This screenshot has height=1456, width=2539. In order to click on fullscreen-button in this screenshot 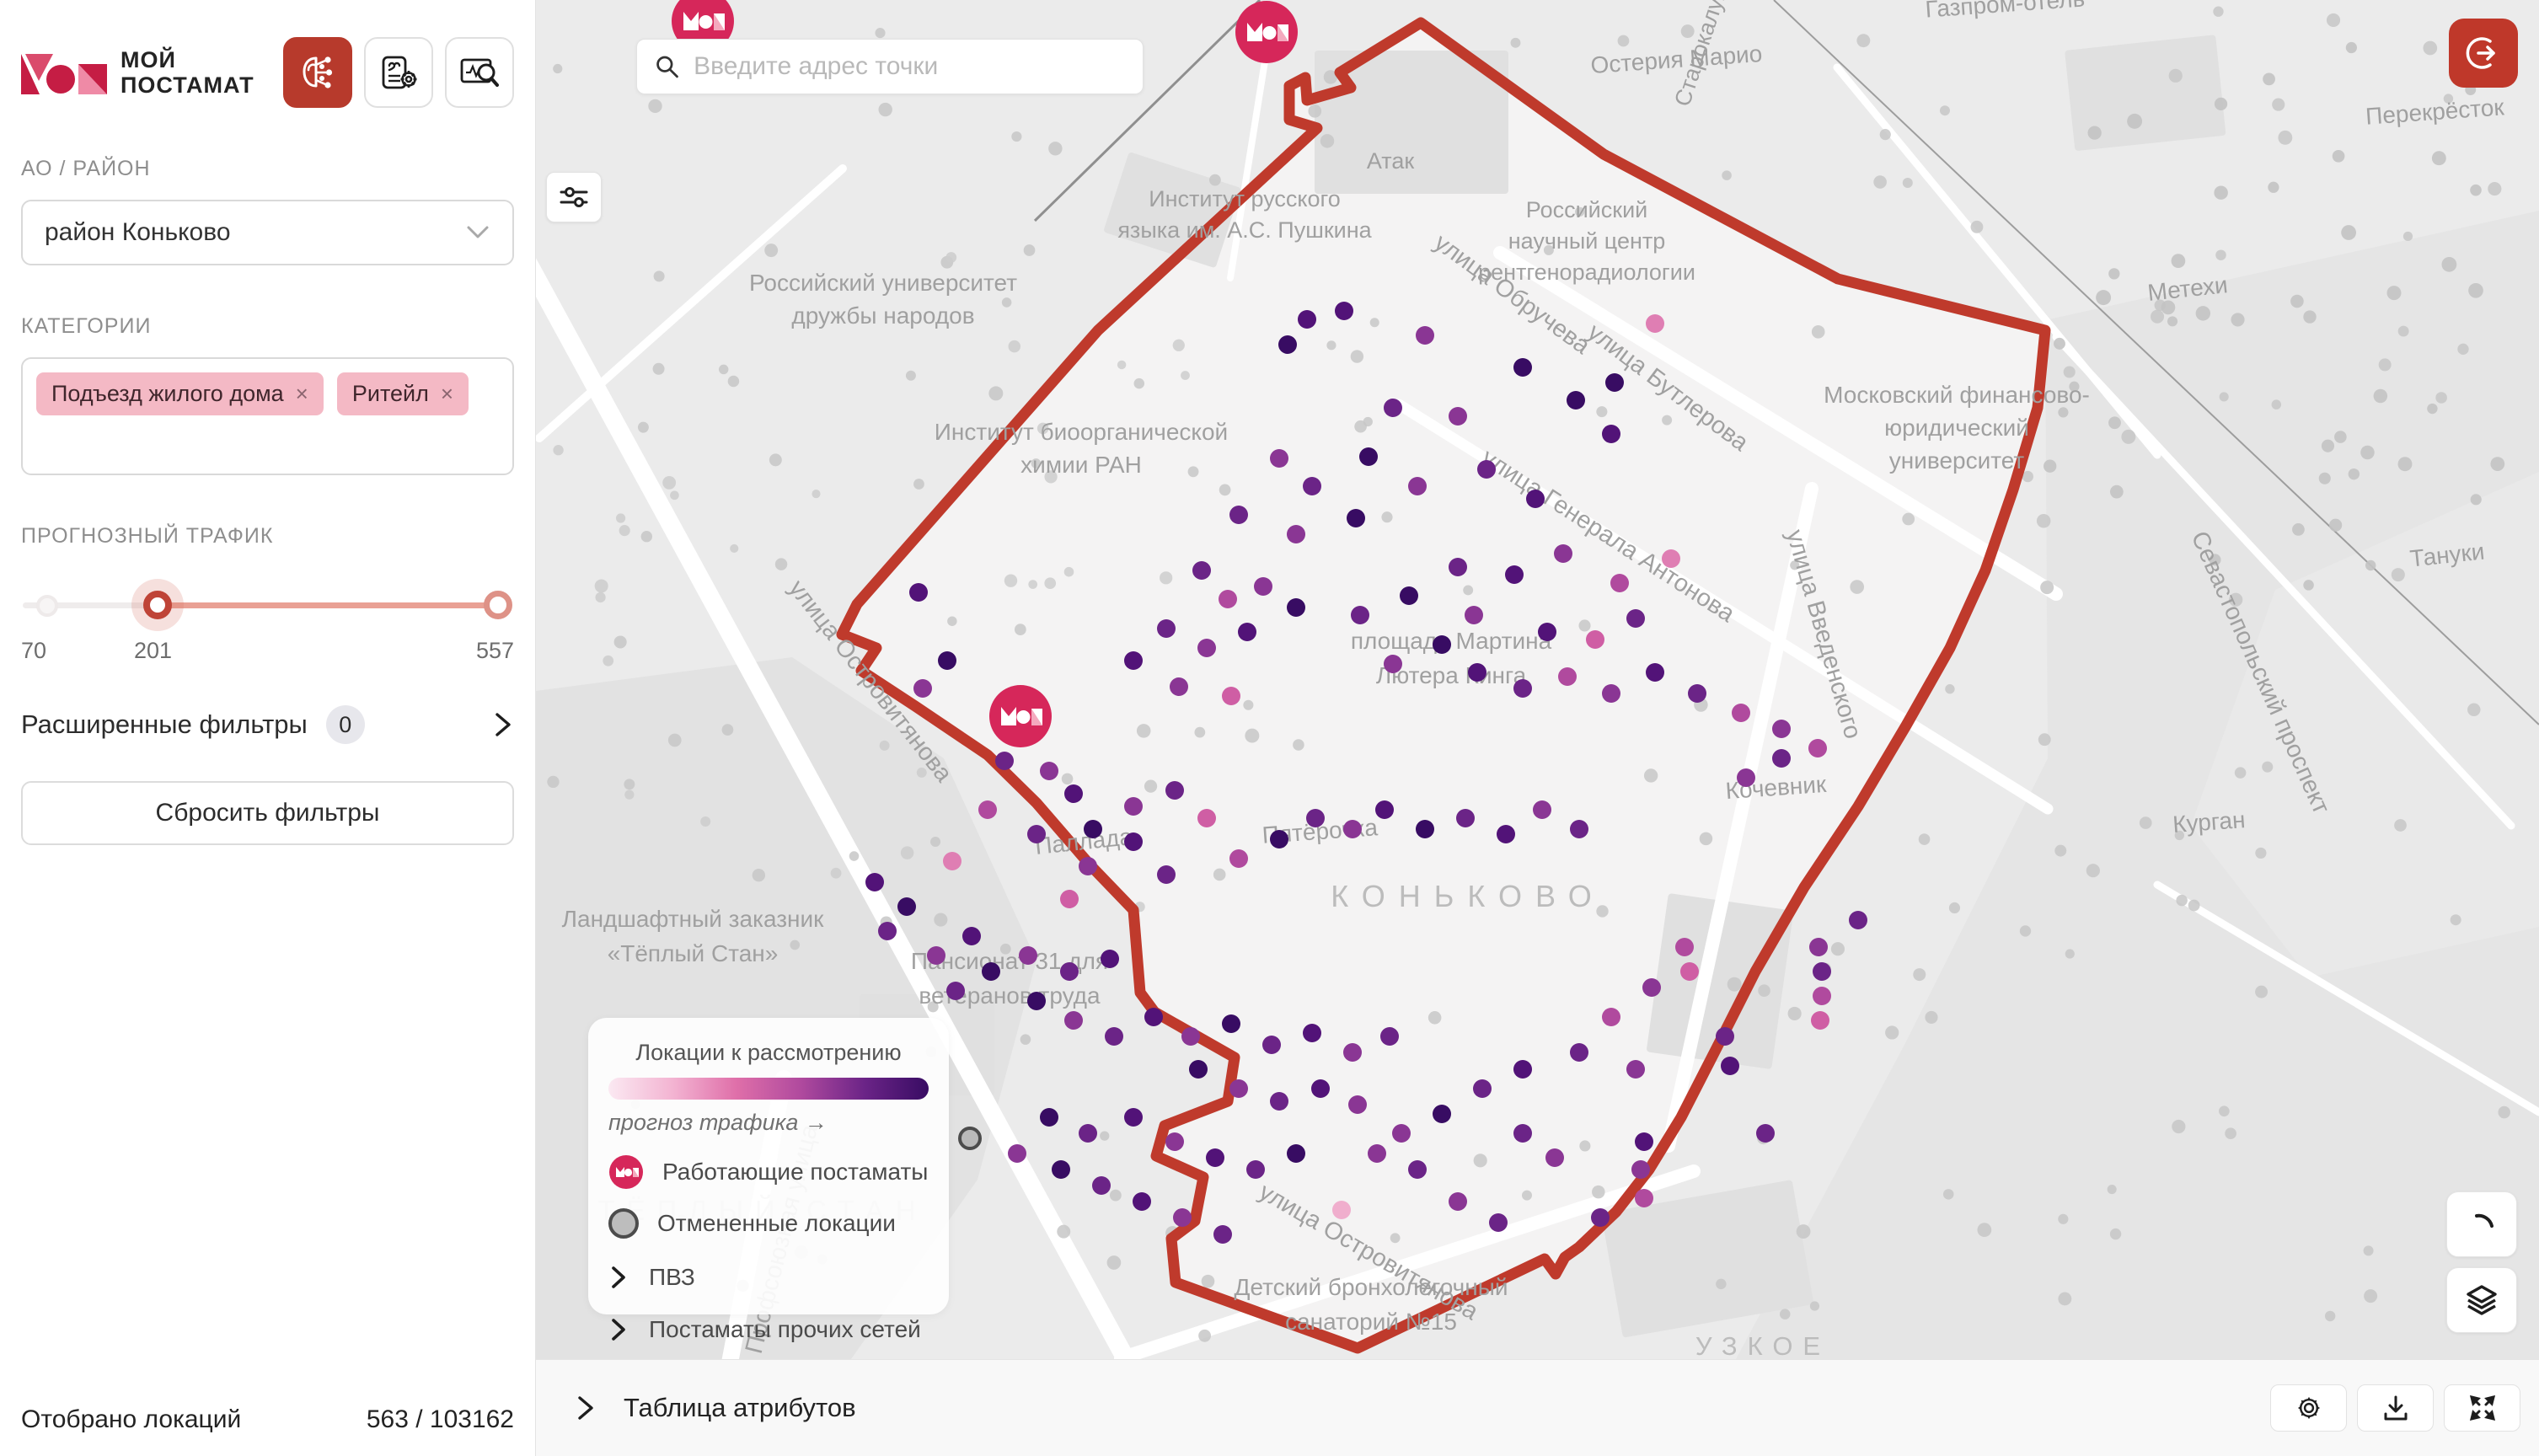, I will do `click(2482, 1408)`.